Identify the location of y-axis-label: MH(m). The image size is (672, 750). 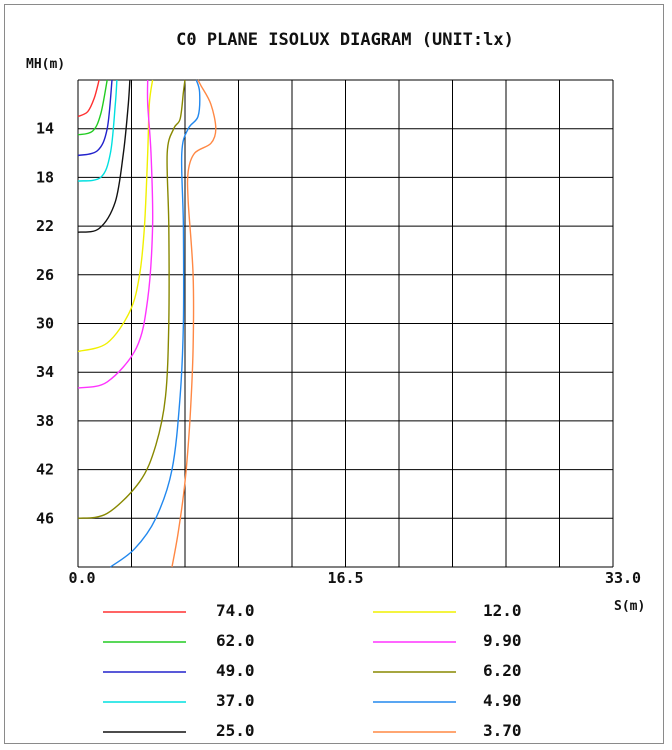
(45, 64).